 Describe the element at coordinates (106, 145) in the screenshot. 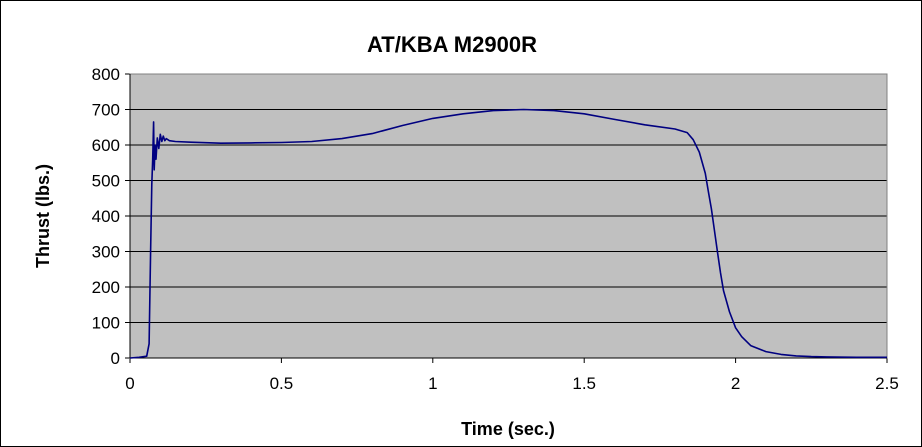

I see `y-tick-label: 600` at that location.